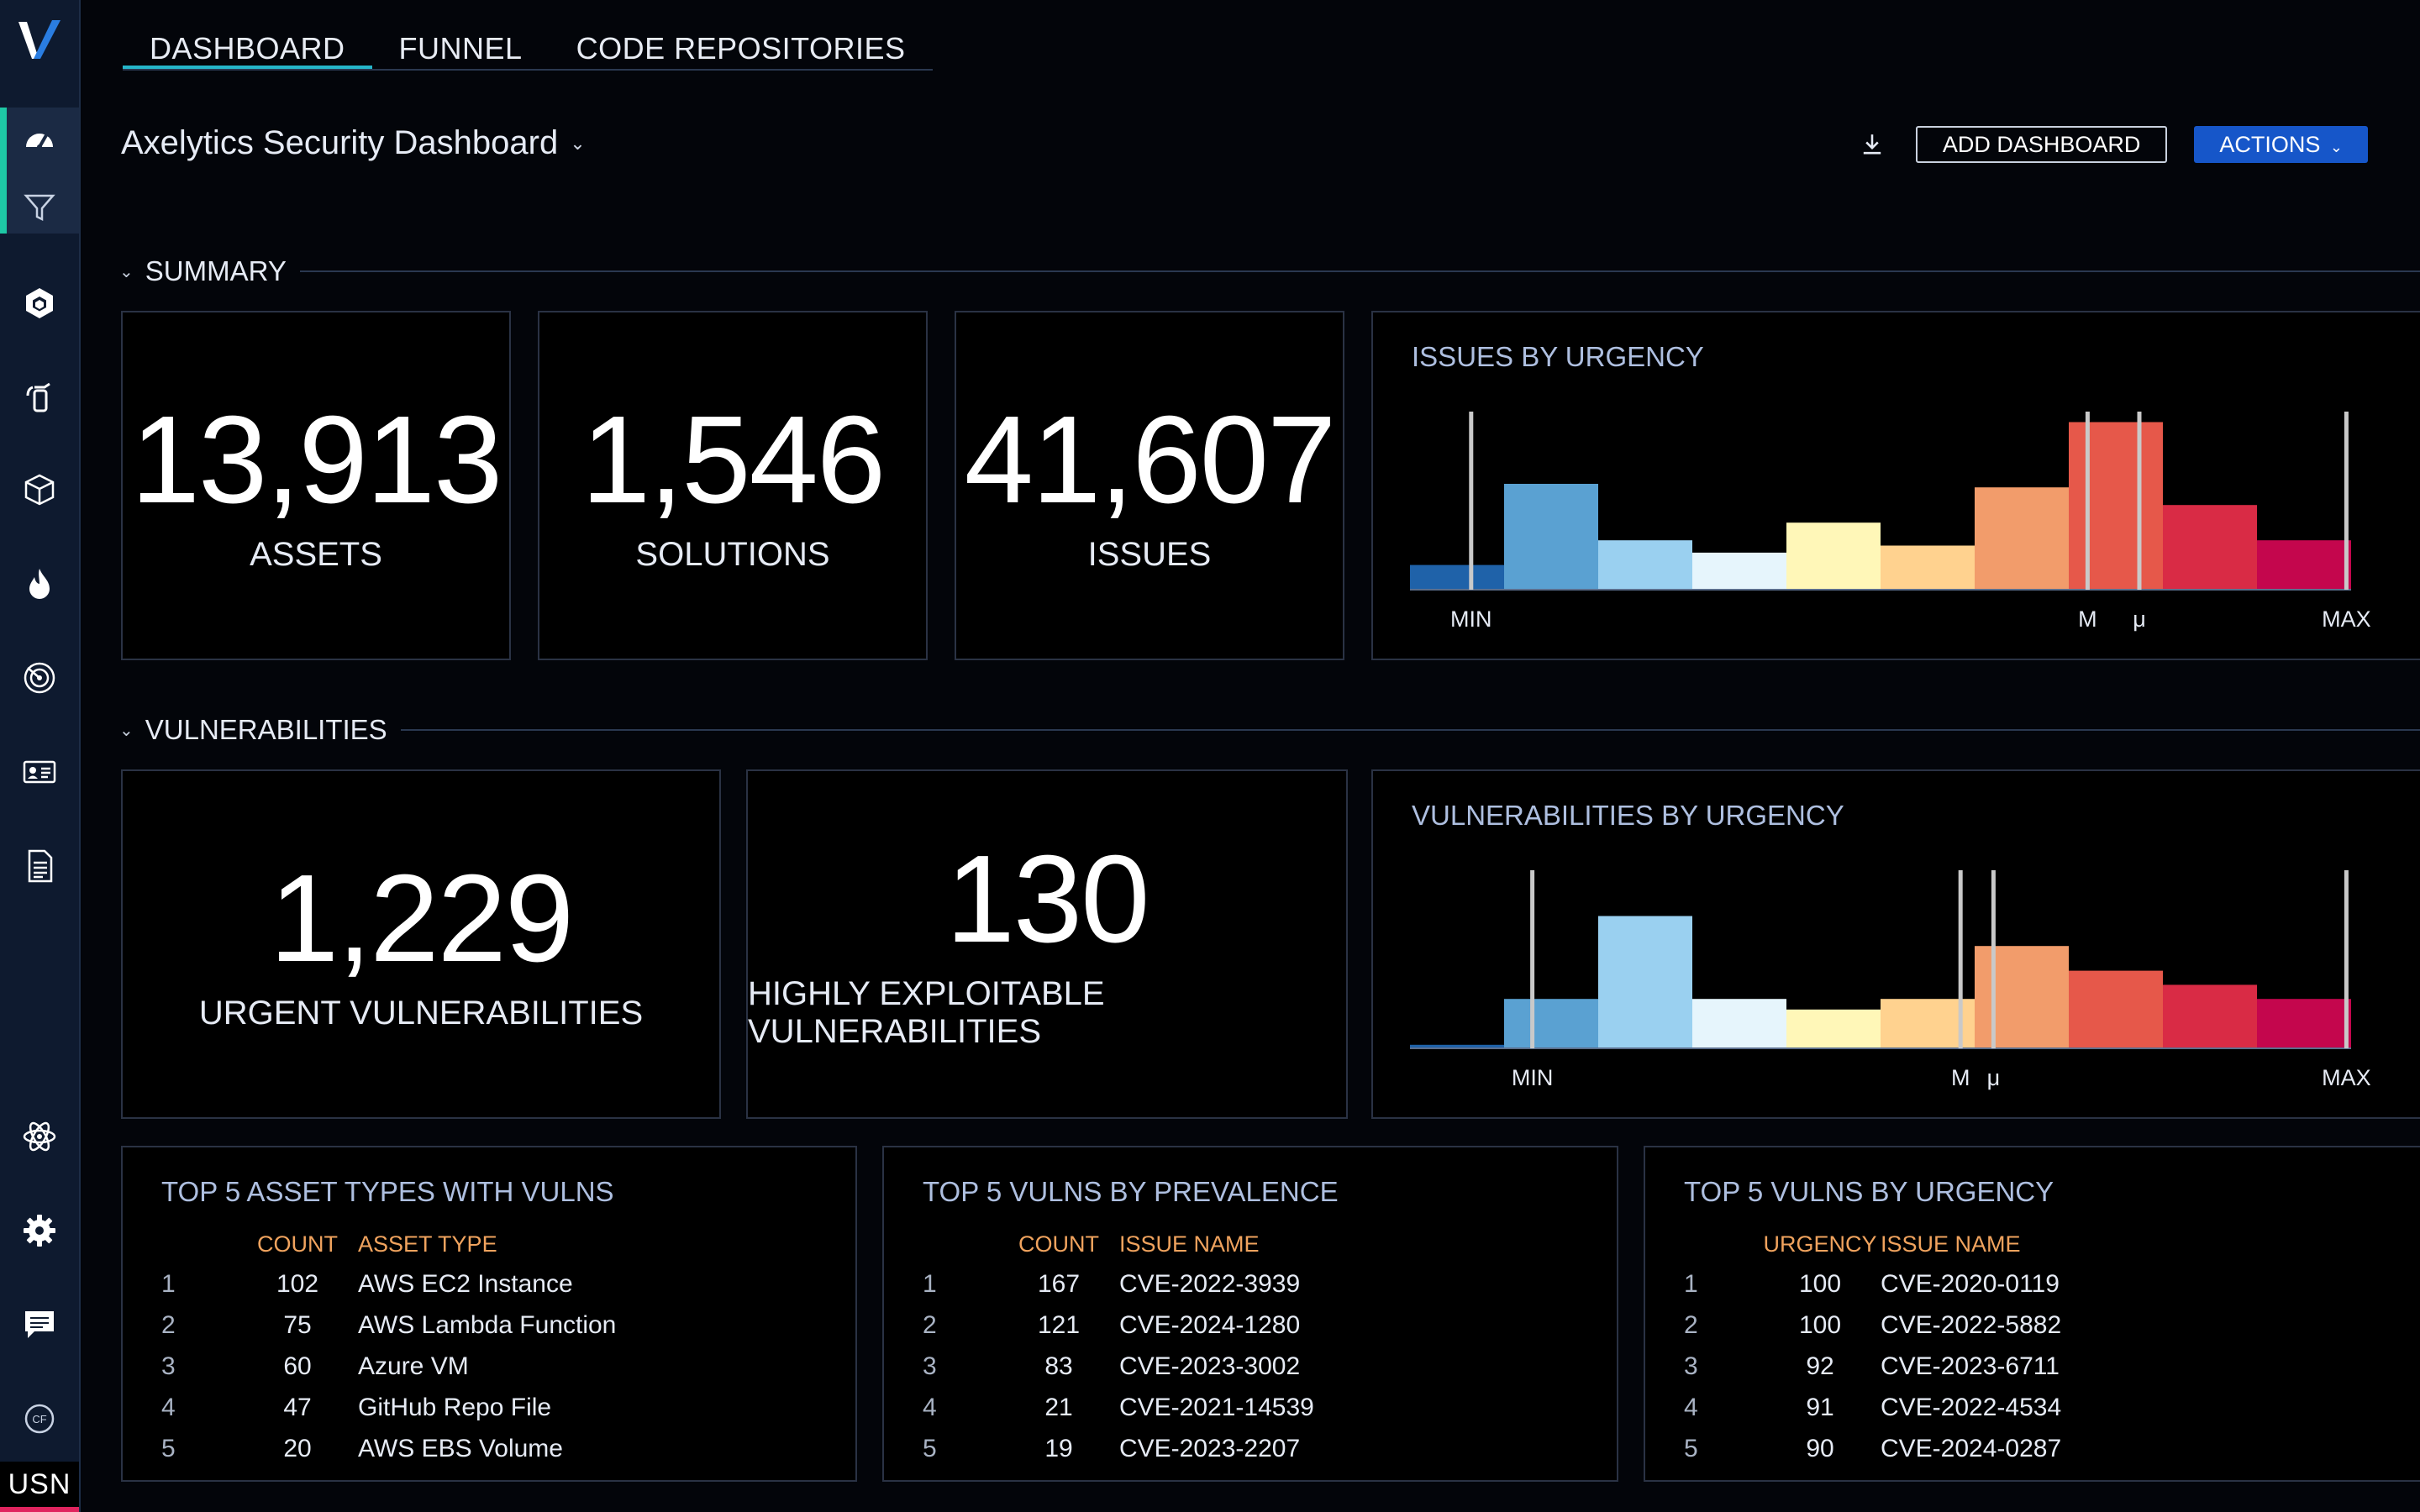 The height and width of the screenshot is (1512, 2420). Describe the element at coordinates (1118, 1407) in the screenshot. I see `table-row: 4 21 CVE-2021-14539` at that location.